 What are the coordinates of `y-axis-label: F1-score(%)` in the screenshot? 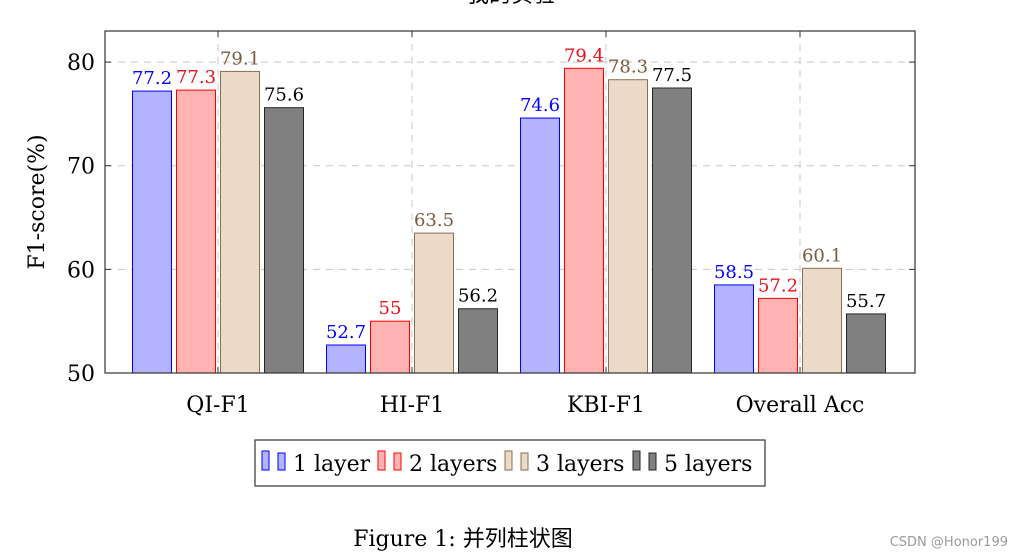 It's located at (37, 201).